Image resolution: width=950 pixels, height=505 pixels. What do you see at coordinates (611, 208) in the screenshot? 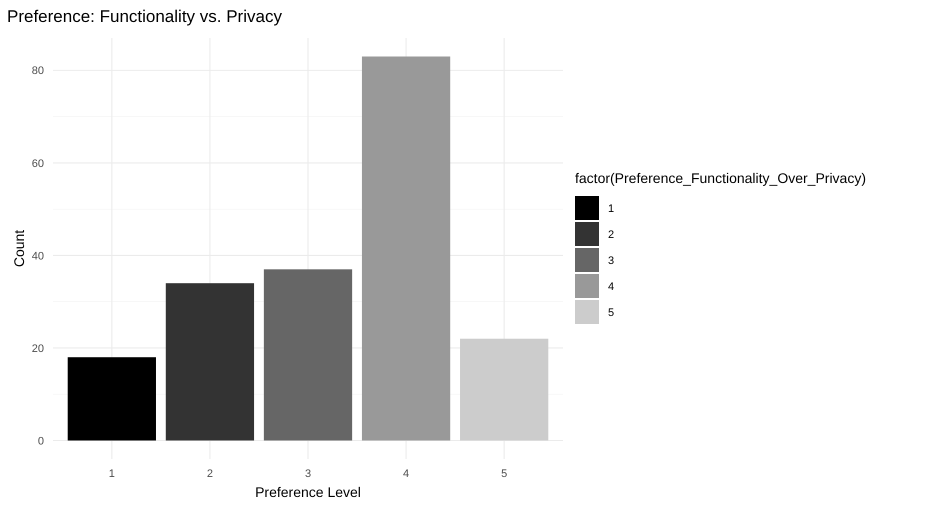
I see `legend-label: 1` at bounding box center [611, 208].